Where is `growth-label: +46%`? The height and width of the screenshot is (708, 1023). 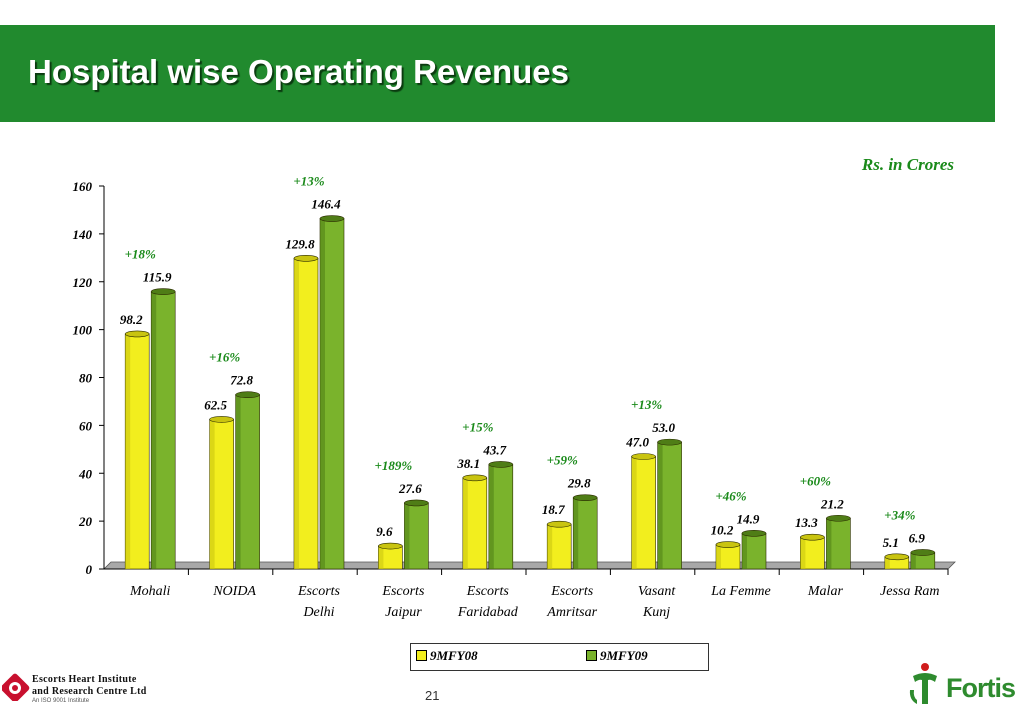 growth-label: +46% is located at coordinates (730, 495).